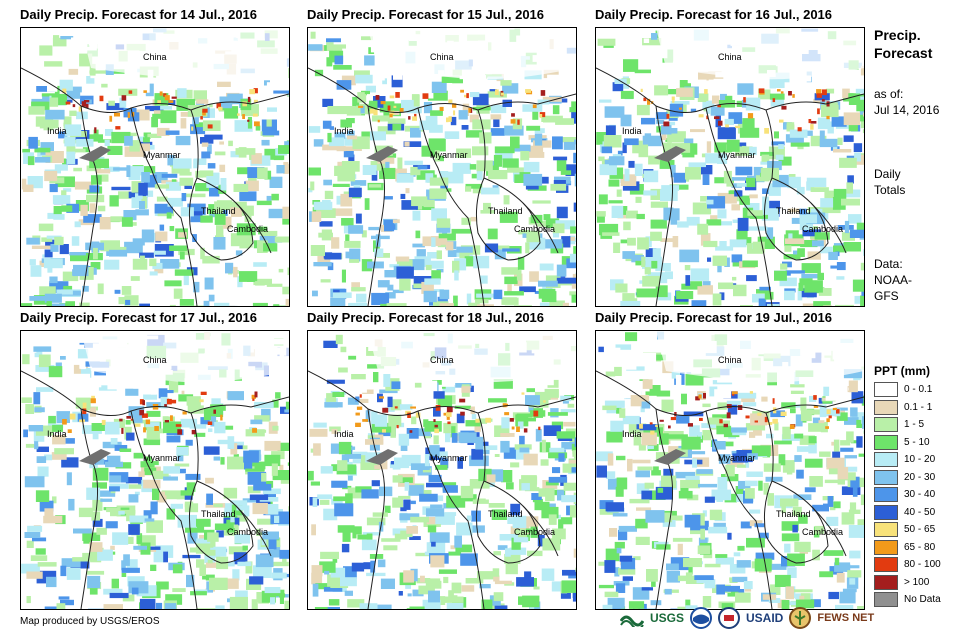 Image resolution: width=967 pixels, height=639 pixels. I want to click on legend-row: No Data, so click(907, 600).